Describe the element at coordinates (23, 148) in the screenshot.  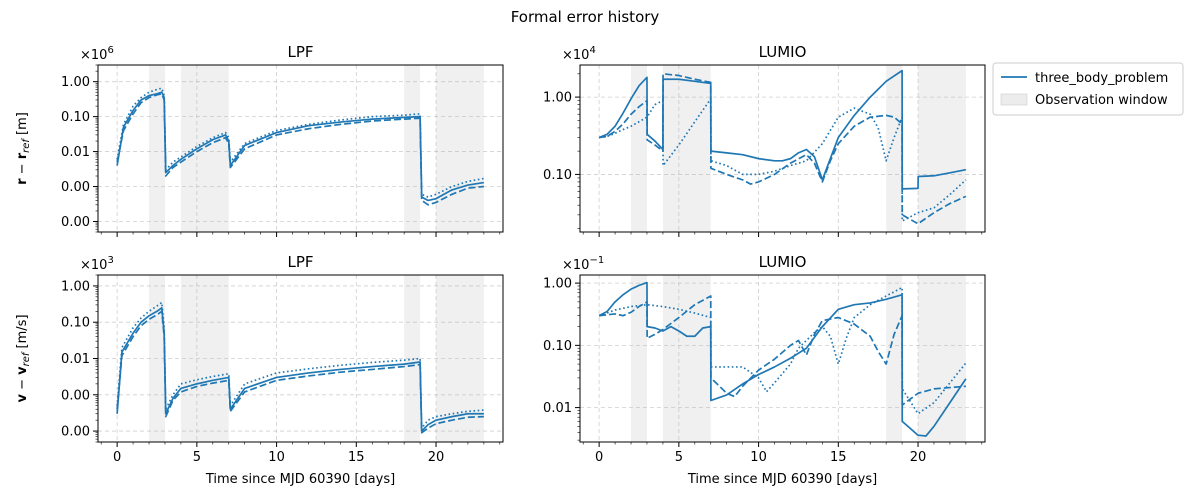
I see `y-axis-label: r − rref [m]` at that location.